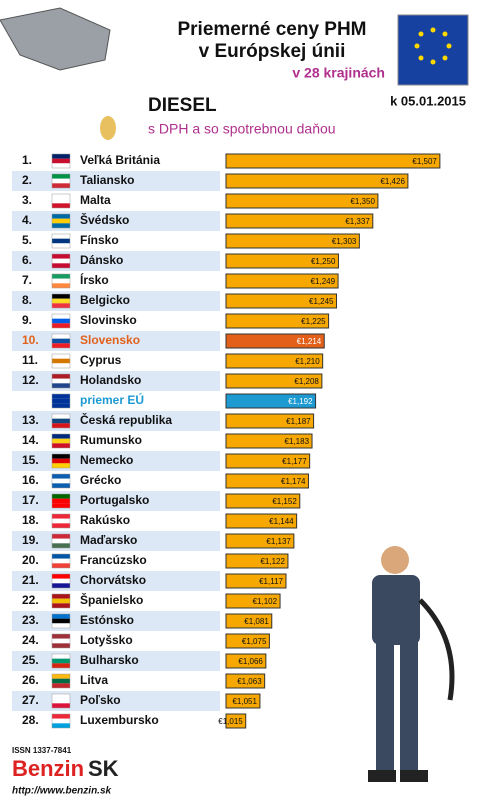  Describe the element at coordinates (265, 601) in the screenshot. I see `value-label: €1,102` at that location.